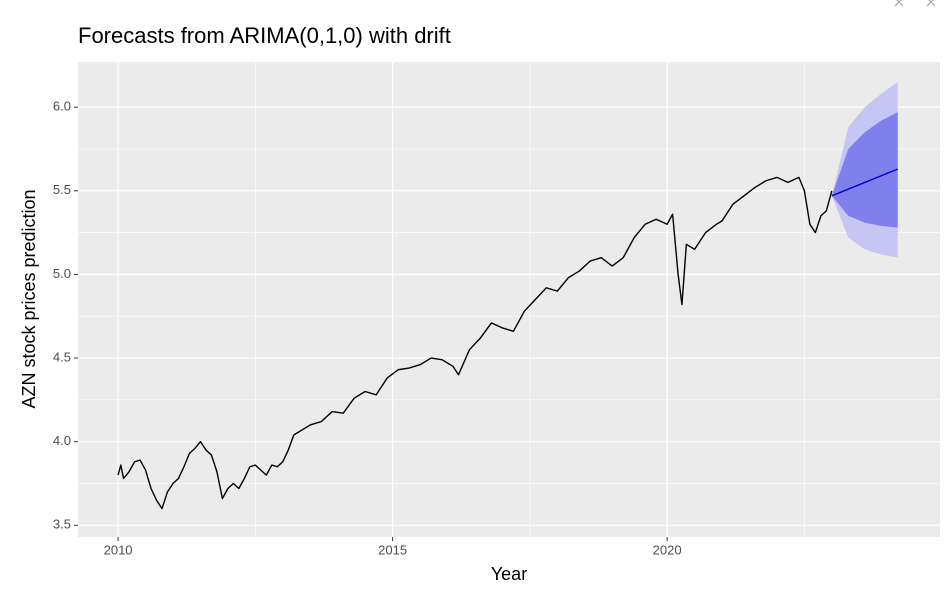 The width and height of the screenshot is (951, 602). What do you see at coordinates (864, 182) in the screenshot?
I see `series-line` at bounding box center [864, 182].